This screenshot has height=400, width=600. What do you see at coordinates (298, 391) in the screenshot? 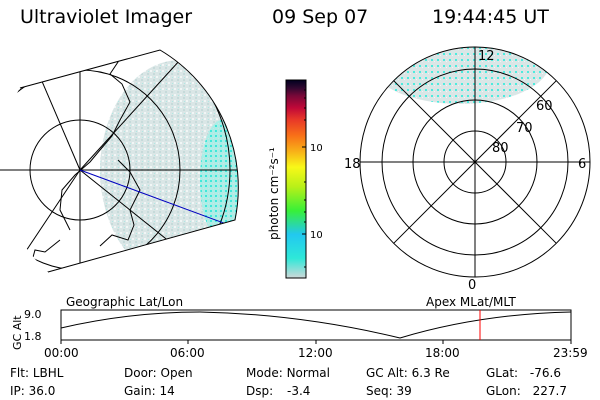
I see `info-dsp-value: -3.4` at bounding box center [298, 391].